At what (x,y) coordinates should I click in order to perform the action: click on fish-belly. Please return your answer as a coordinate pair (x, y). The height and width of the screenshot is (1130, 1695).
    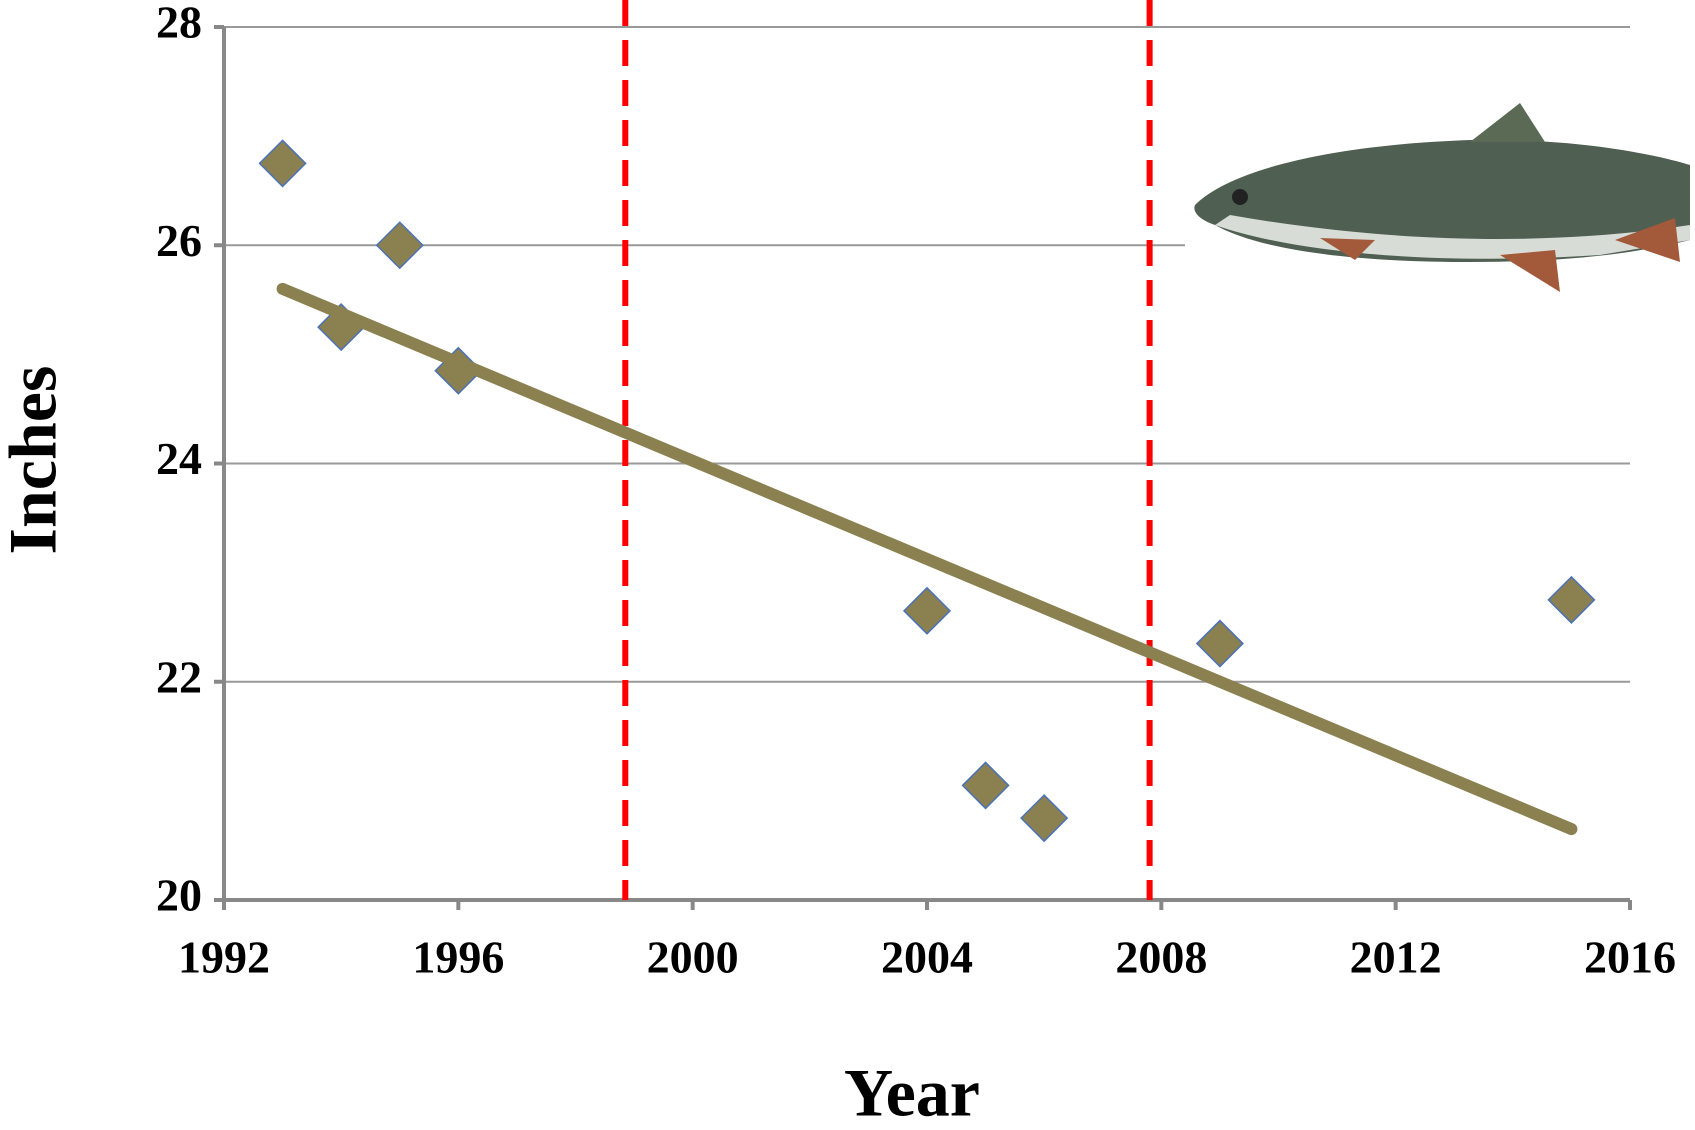
    Looking at the image, I should click on (1452, 237).